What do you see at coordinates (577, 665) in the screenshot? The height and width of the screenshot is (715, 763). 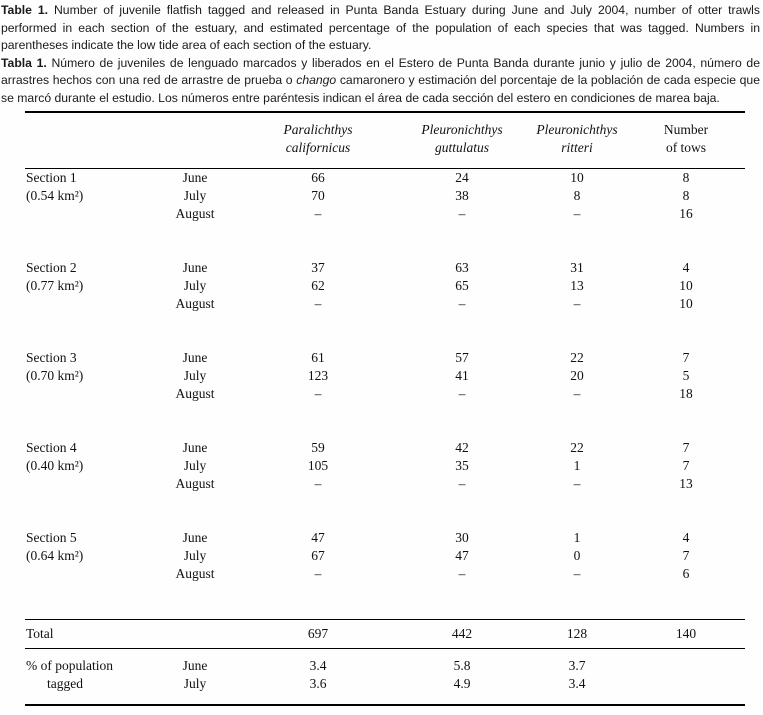 I see `pct-cell-ritteri: 3.7` at bounding box center [577, 665].